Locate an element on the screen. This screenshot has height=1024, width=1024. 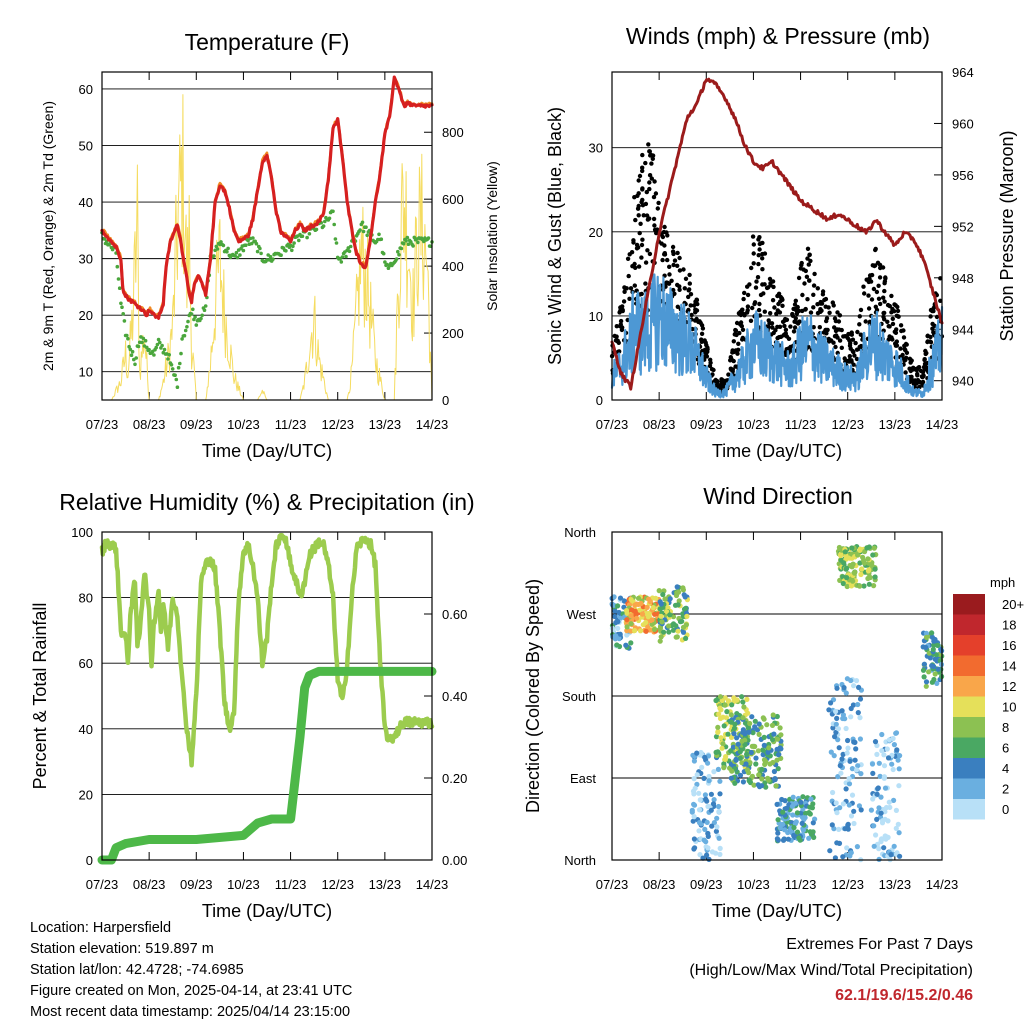
x-tick-label: 13/23 is located at coordinates (385, 424).